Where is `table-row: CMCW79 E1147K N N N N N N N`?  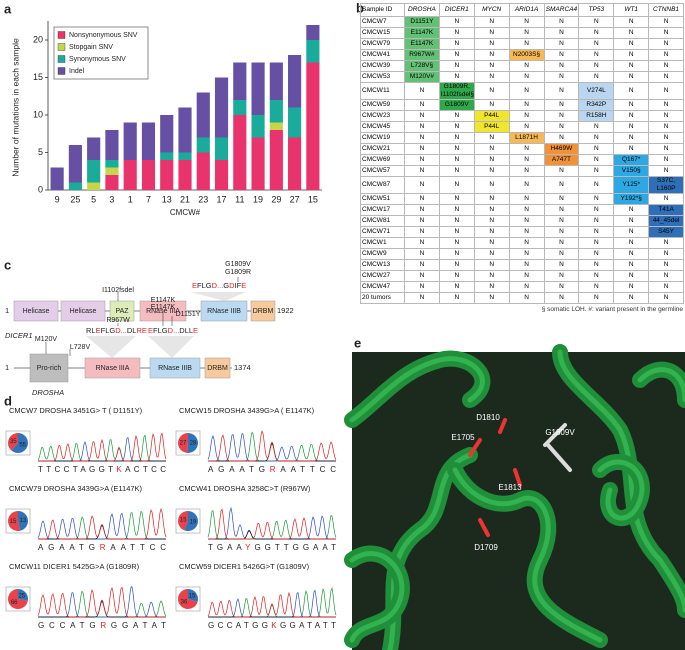
table-row: CMCW79 E1147K N N N N N N N is located at coordinates (522, 44).